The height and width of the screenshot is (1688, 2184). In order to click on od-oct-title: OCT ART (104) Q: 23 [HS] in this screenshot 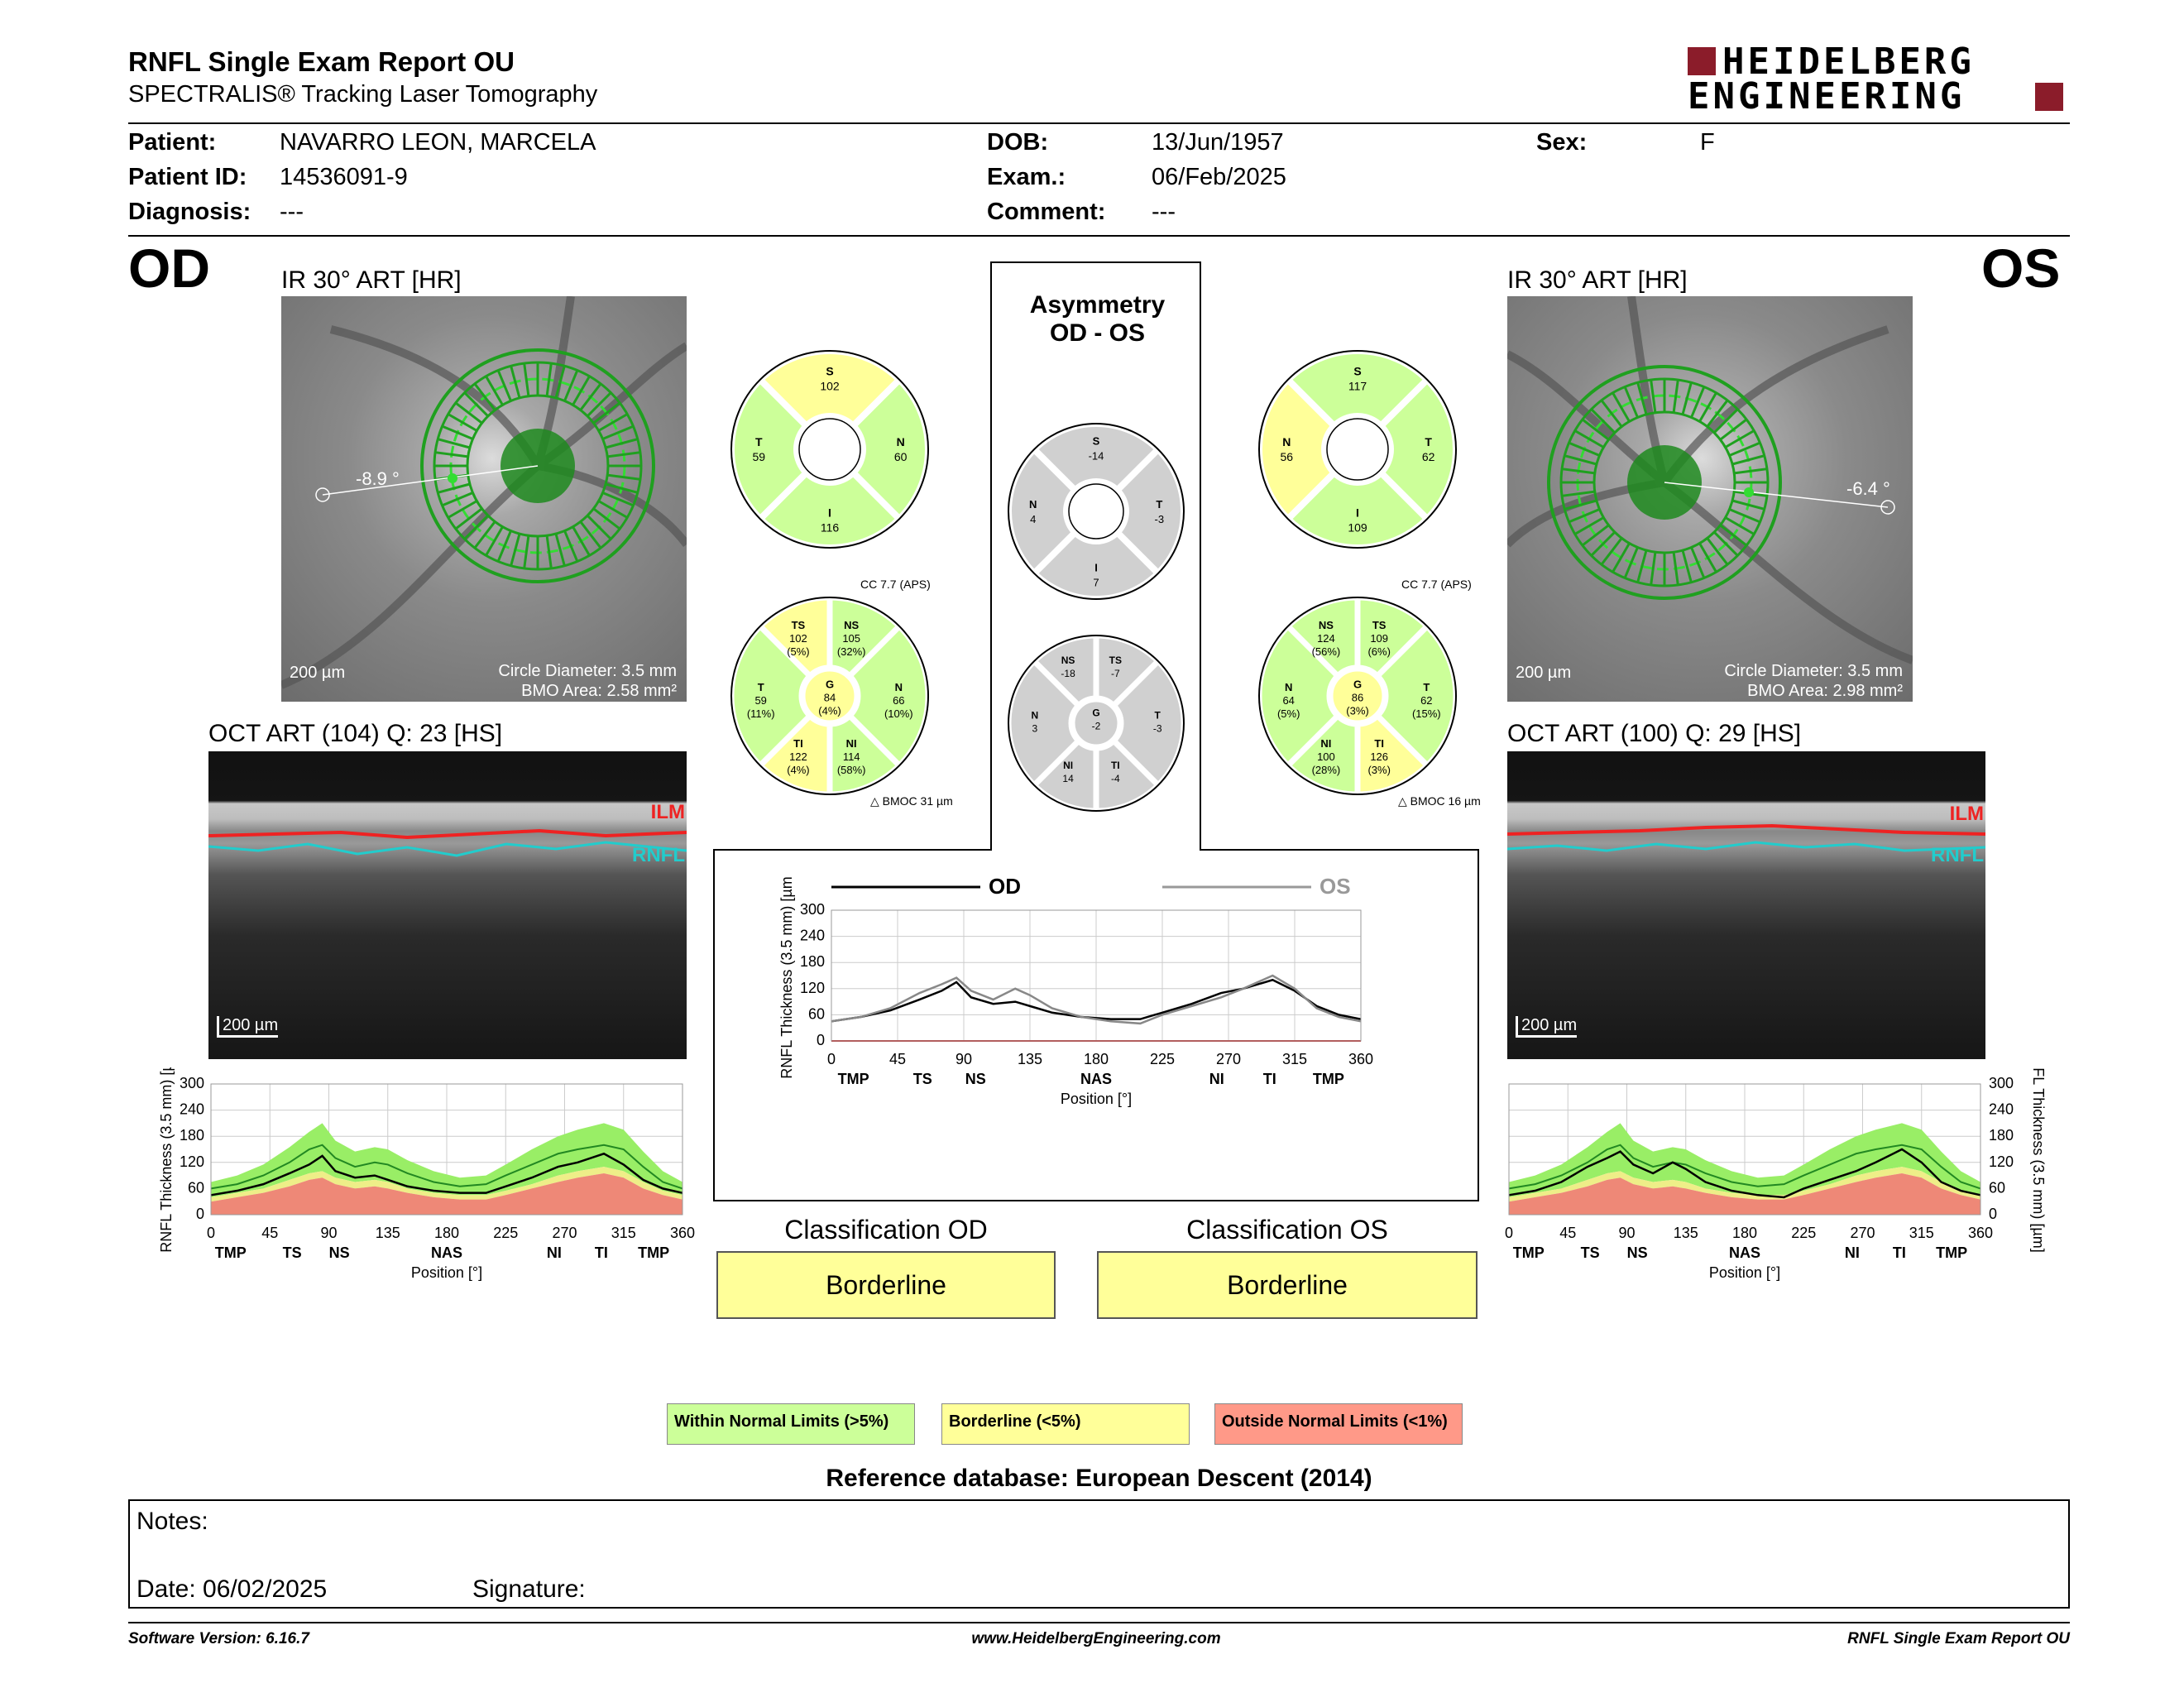, I will do `click(355, 733)`.